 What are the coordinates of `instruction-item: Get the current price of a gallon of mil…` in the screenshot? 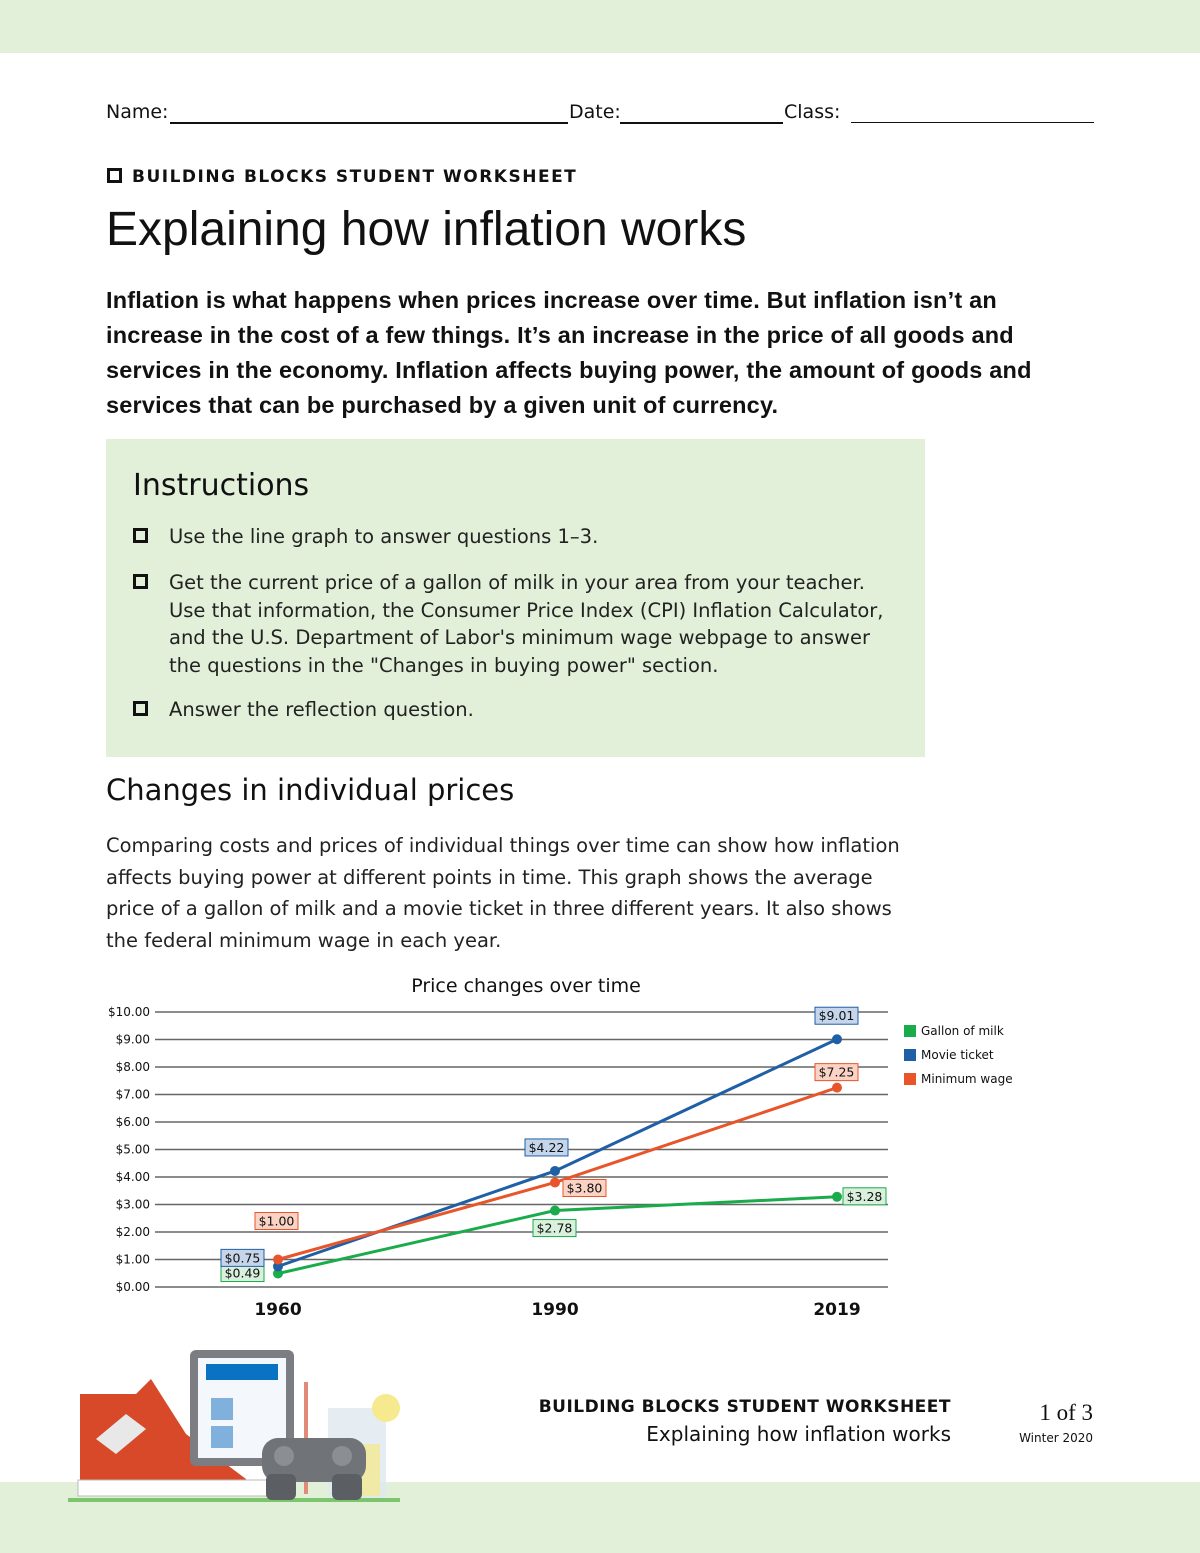 It's located at (513, 624).